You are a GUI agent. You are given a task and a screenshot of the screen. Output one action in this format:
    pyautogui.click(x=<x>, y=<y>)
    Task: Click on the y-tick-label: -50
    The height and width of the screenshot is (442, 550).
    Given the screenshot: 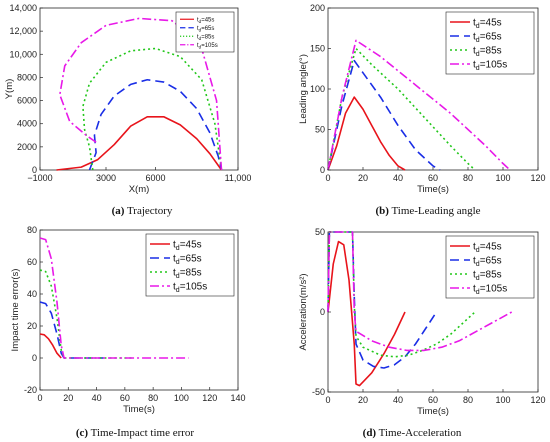 What is the action you would take?
    pyautogui.click(x=318, y=392)
    